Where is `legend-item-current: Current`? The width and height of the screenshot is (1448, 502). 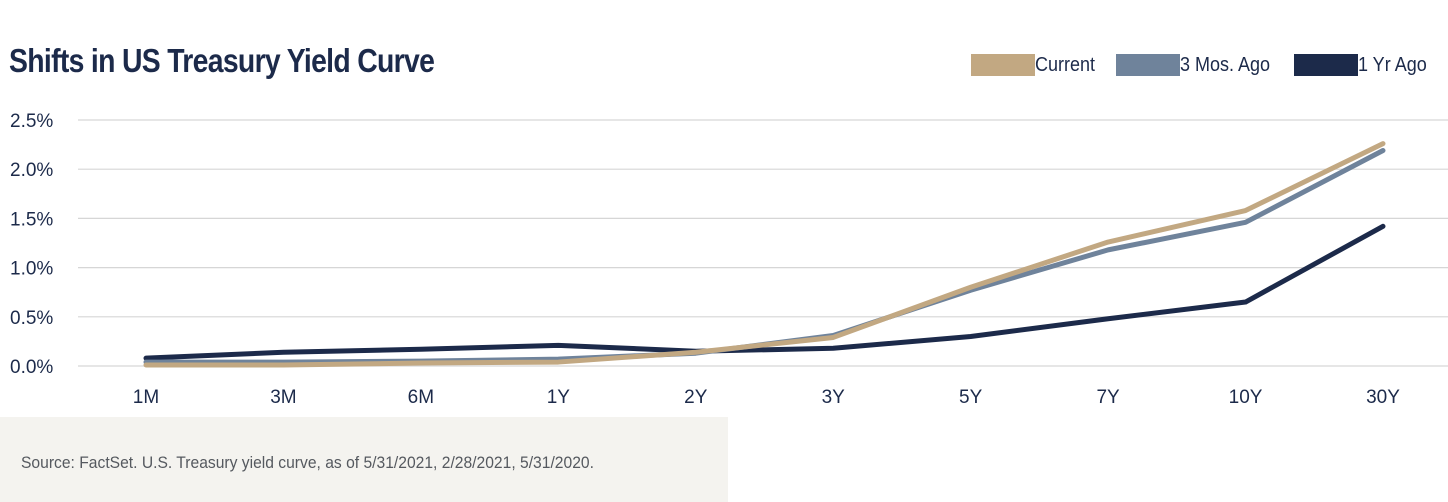 legend-item-current: Current is located at coordinates (1036, 65).